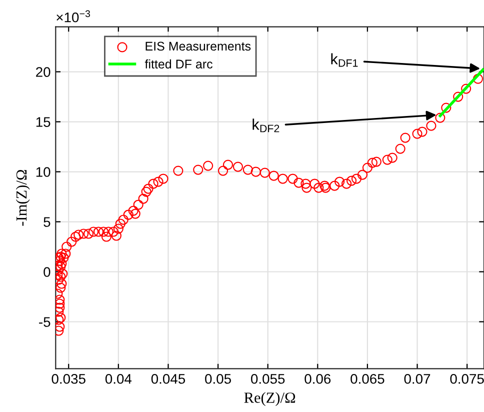 This screenshot has width=484, height=412. I want to click on annotation: k$_{DF2}$, so click(266, 125).